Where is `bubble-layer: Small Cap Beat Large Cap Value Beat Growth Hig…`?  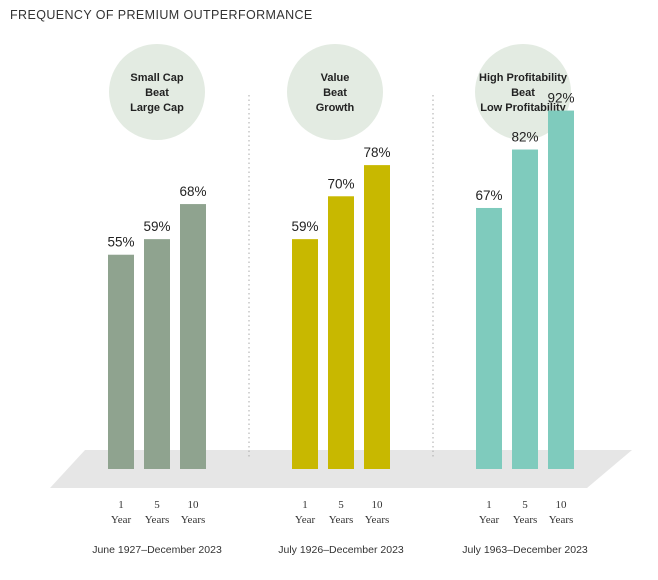
bubble-layer: Small Cap Beat Large Cap Value Beat Growth Hig… is located at coordinates (340, 92).